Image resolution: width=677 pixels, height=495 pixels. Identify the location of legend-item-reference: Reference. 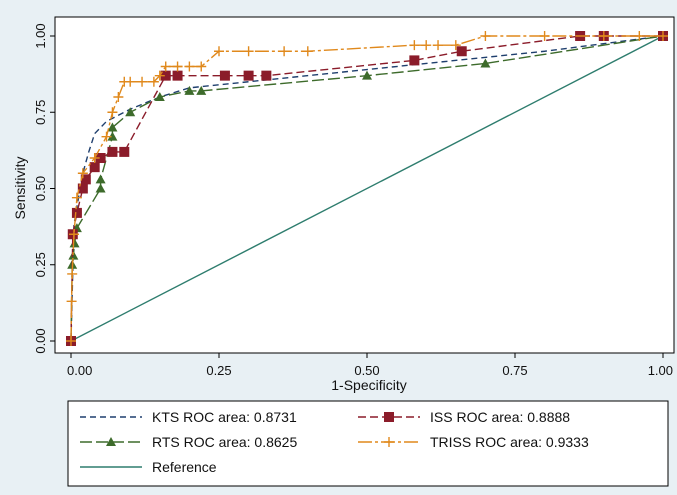
(148, 467).